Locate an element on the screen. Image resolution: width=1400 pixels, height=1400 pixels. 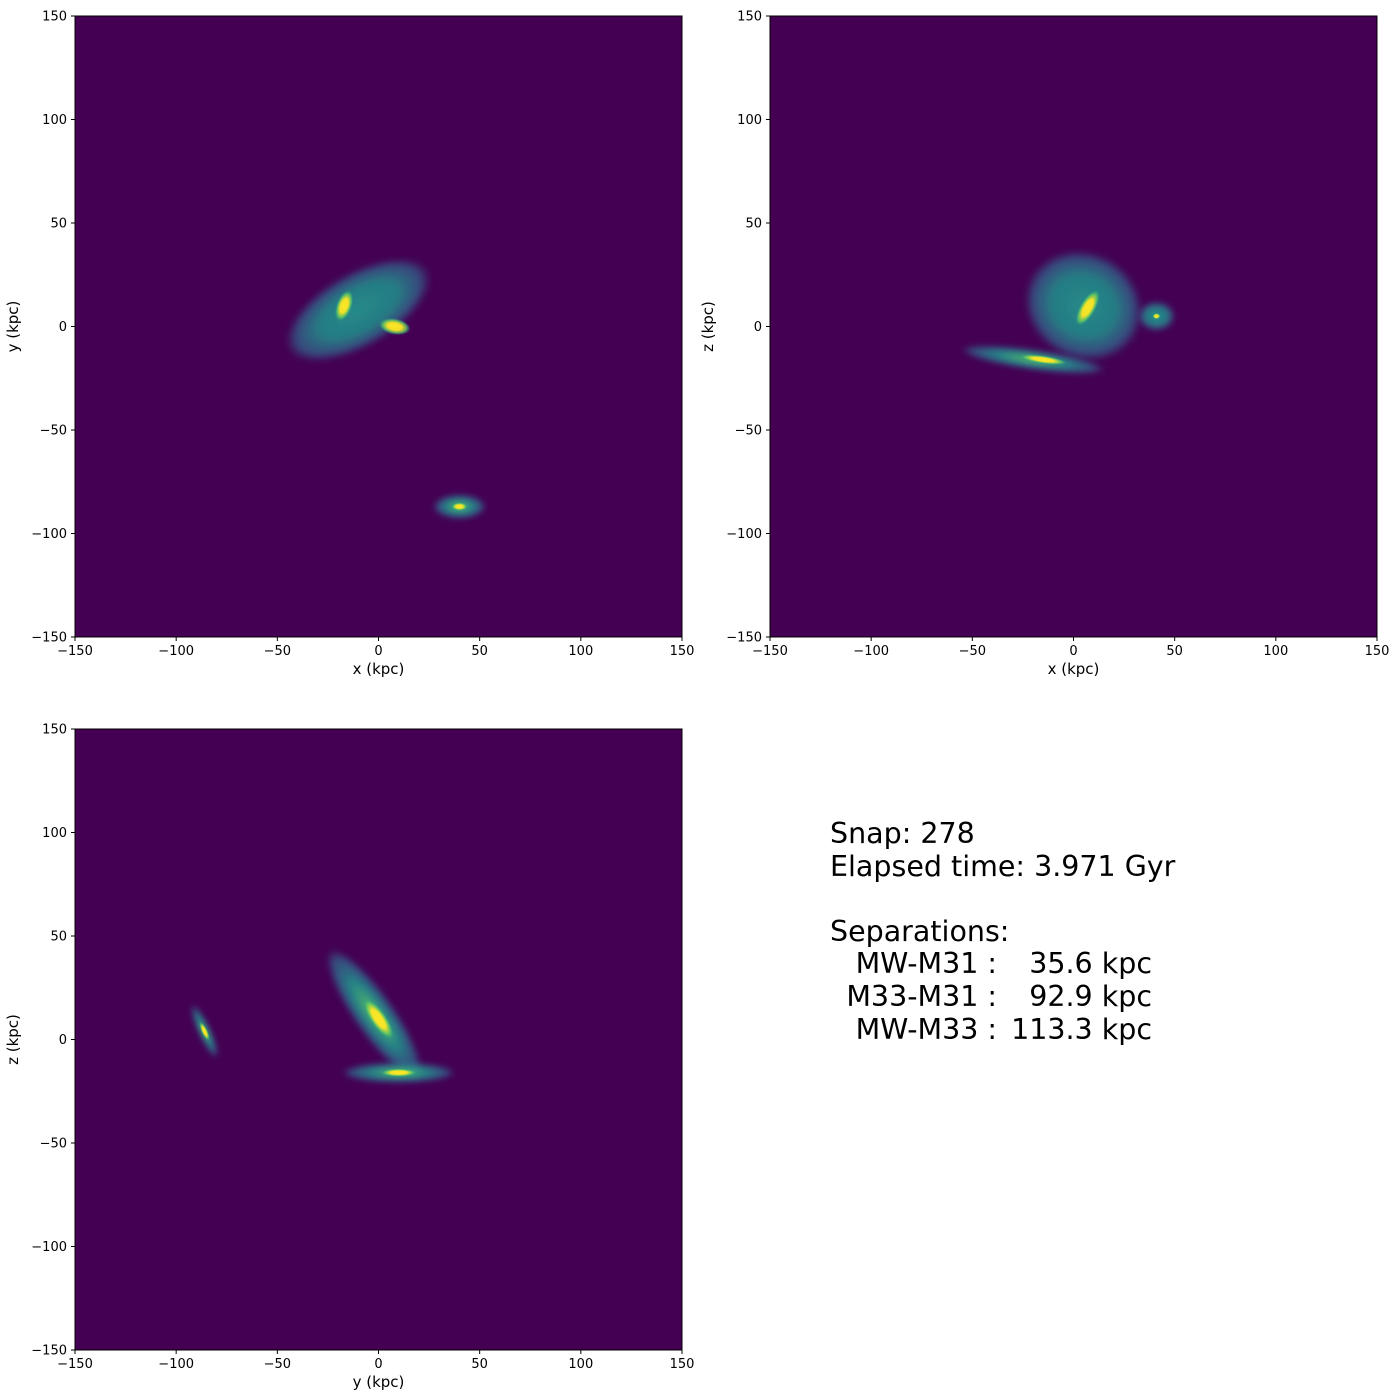
separation-row-mw-m31: MW-M31 : 35.6 kpc is located at coordinates (1002, 964).